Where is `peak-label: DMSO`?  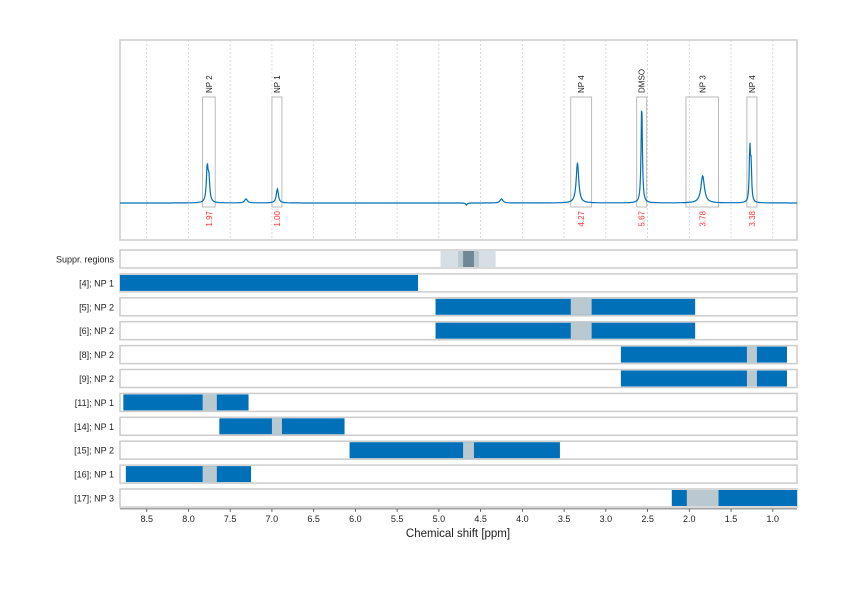 peak-label: DMSO is located at coordinates (642, 81).